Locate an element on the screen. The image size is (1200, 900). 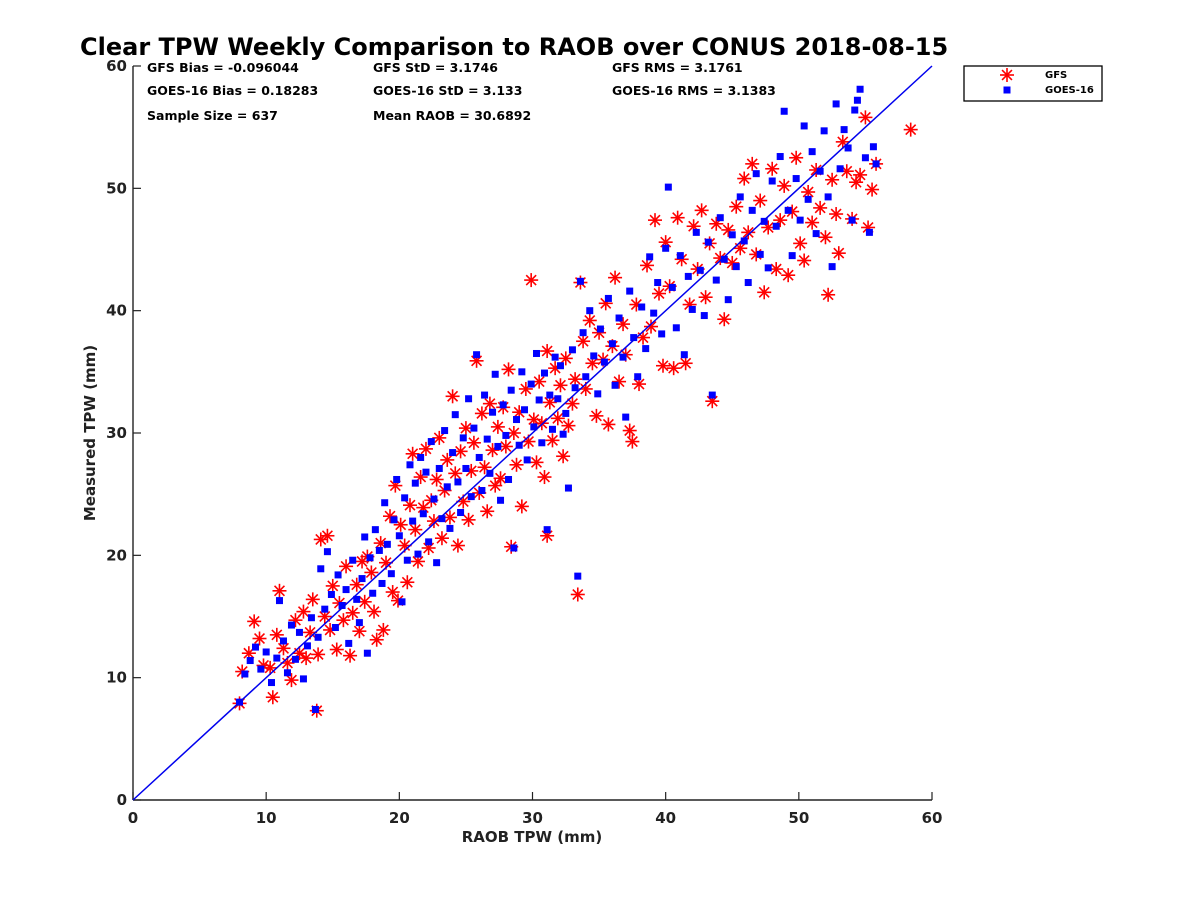
y-tick-label: 0 is located at coordinates (122, 800).